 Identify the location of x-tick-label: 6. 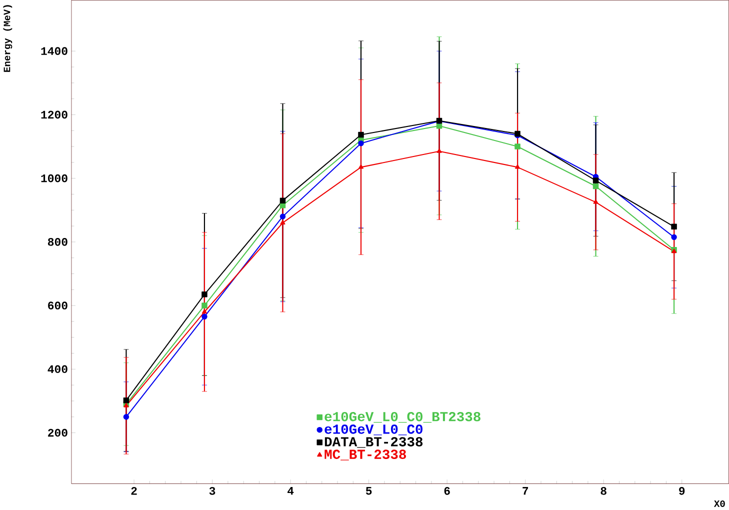
(447, 490).